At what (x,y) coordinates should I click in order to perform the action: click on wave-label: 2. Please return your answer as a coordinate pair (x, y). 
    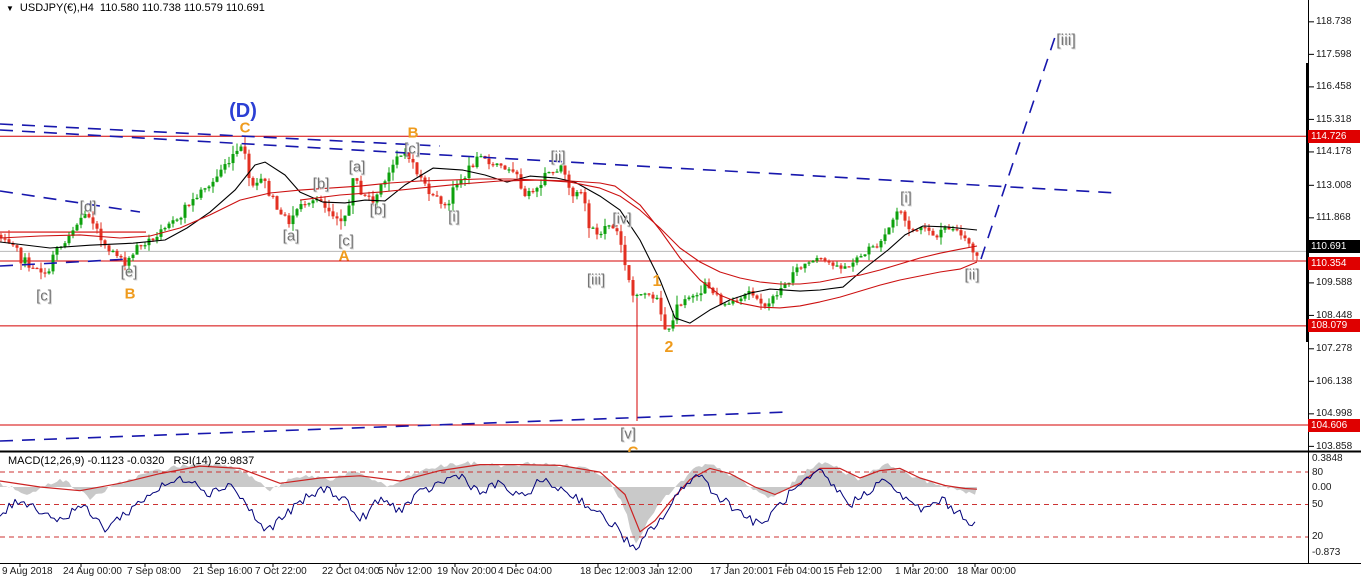
    Looking at the image, I should click on (669, 347).